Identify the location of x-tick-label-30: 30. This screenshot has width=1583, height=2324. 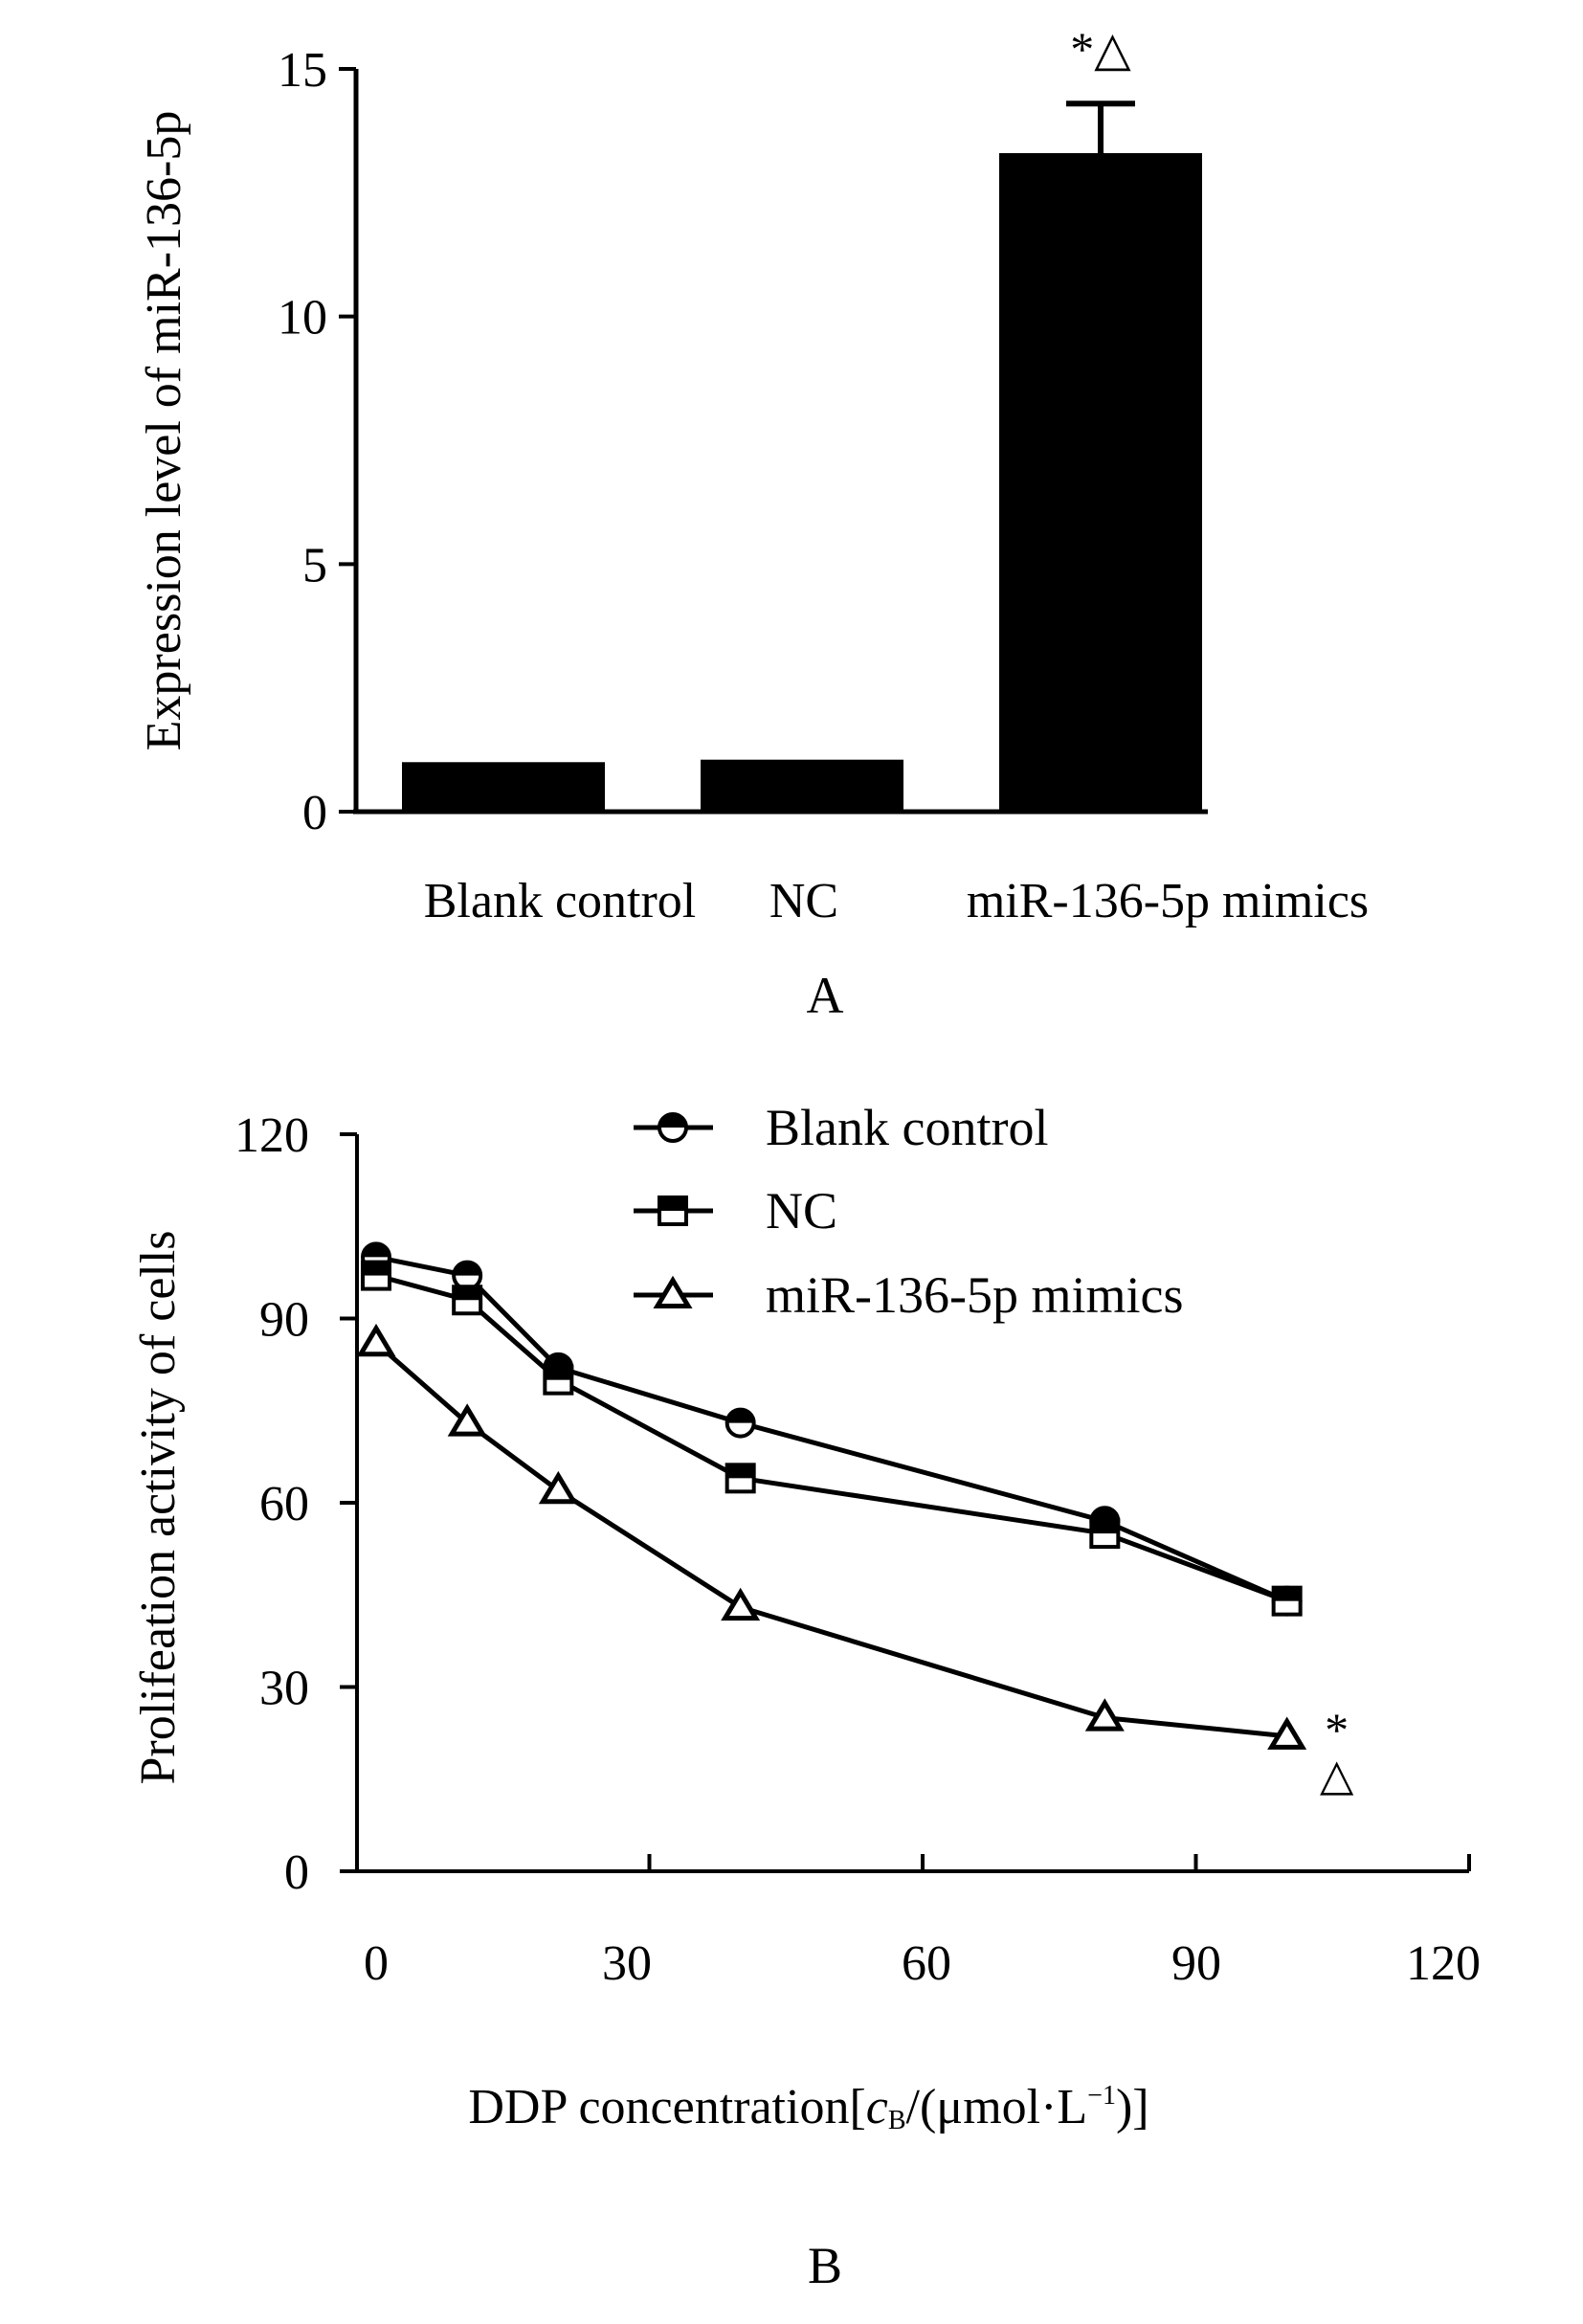
(627, 1963).